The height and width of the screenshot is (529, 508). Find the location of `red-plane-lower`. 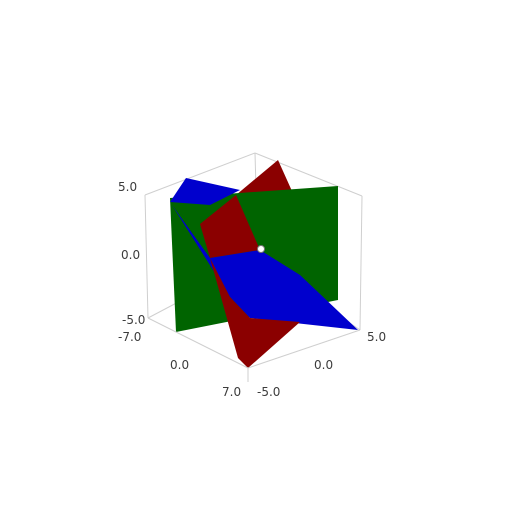

red-plane-lower is located at coordinates (255, 313).